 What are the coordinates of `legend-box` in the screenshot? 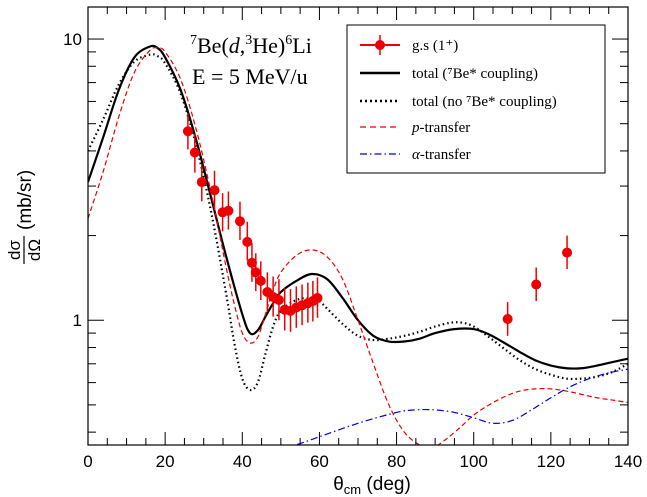 It's located at (476, 99).